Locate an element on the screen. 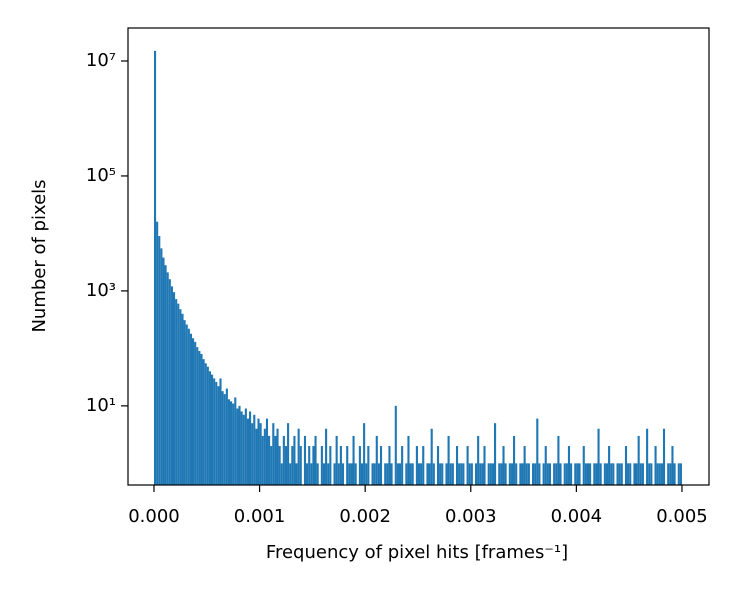  x-tick-label: 0.000 is located at coordinates (154, 516).